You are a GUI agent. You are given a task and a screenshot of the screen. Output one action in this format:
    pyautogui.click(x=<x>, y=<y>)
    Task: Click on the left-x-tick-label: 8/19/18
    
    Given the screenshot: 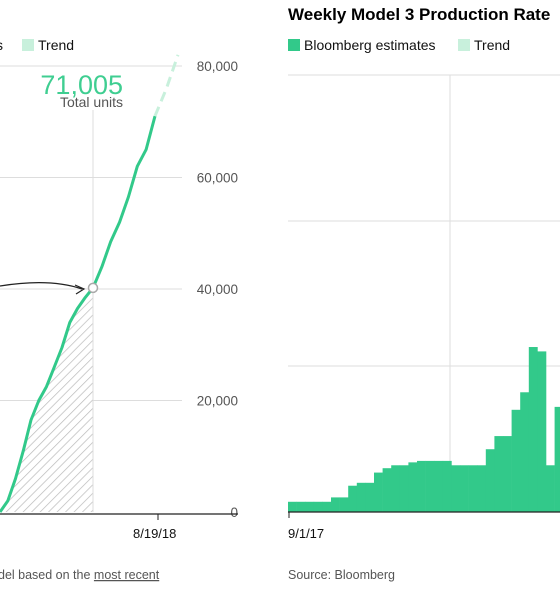 What is the action you would take?
    pyautogui.click(x=154, y=533)
    